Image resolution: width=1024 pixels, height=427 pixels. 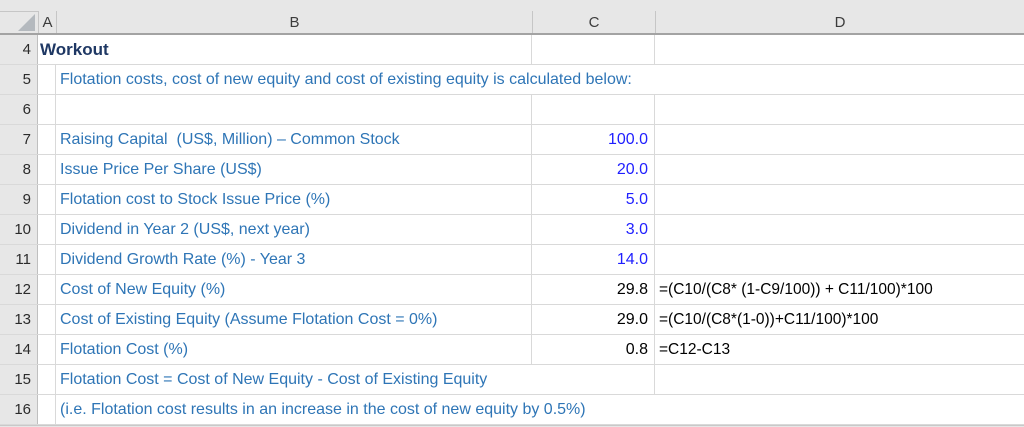 I want to click on select-all-triangle-icon, so click(x=26, y=22).